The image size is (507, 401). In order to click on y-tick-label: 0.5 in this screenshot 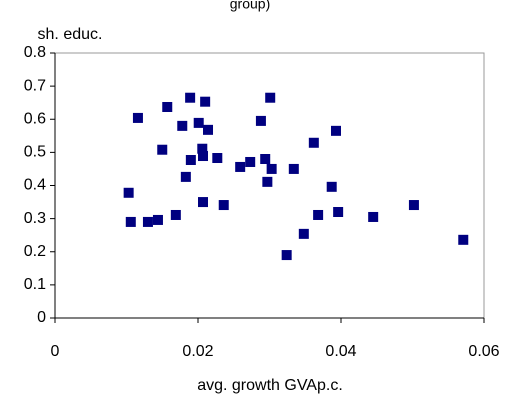, I will do `click(35, 152)`.